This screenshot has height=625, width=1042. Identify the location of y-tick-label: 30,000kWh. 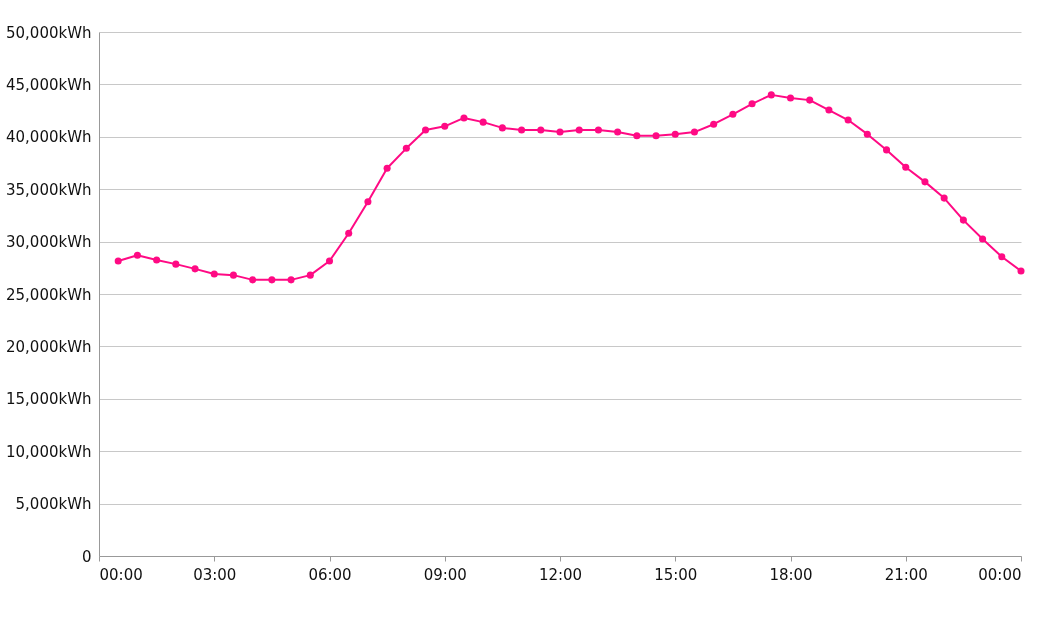
(48, 242).